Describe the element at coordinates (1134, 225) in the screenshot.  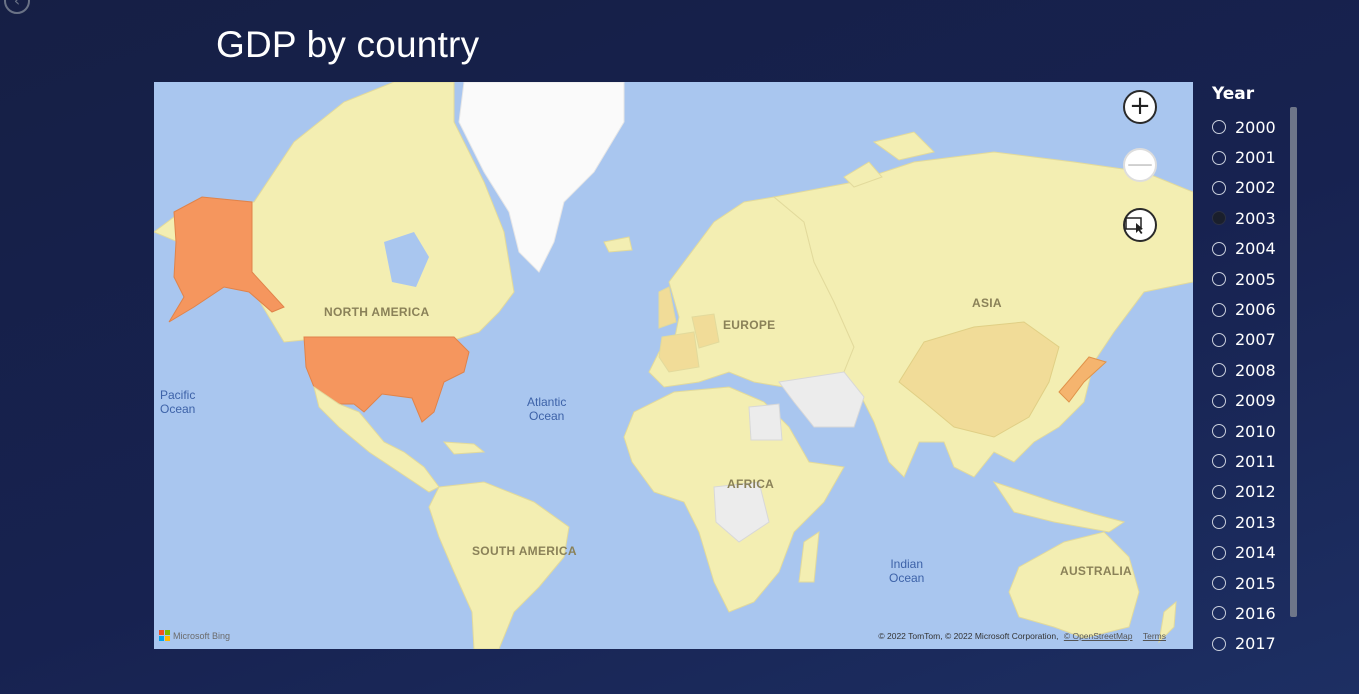
I see `rectangle-select-icon` at that location.